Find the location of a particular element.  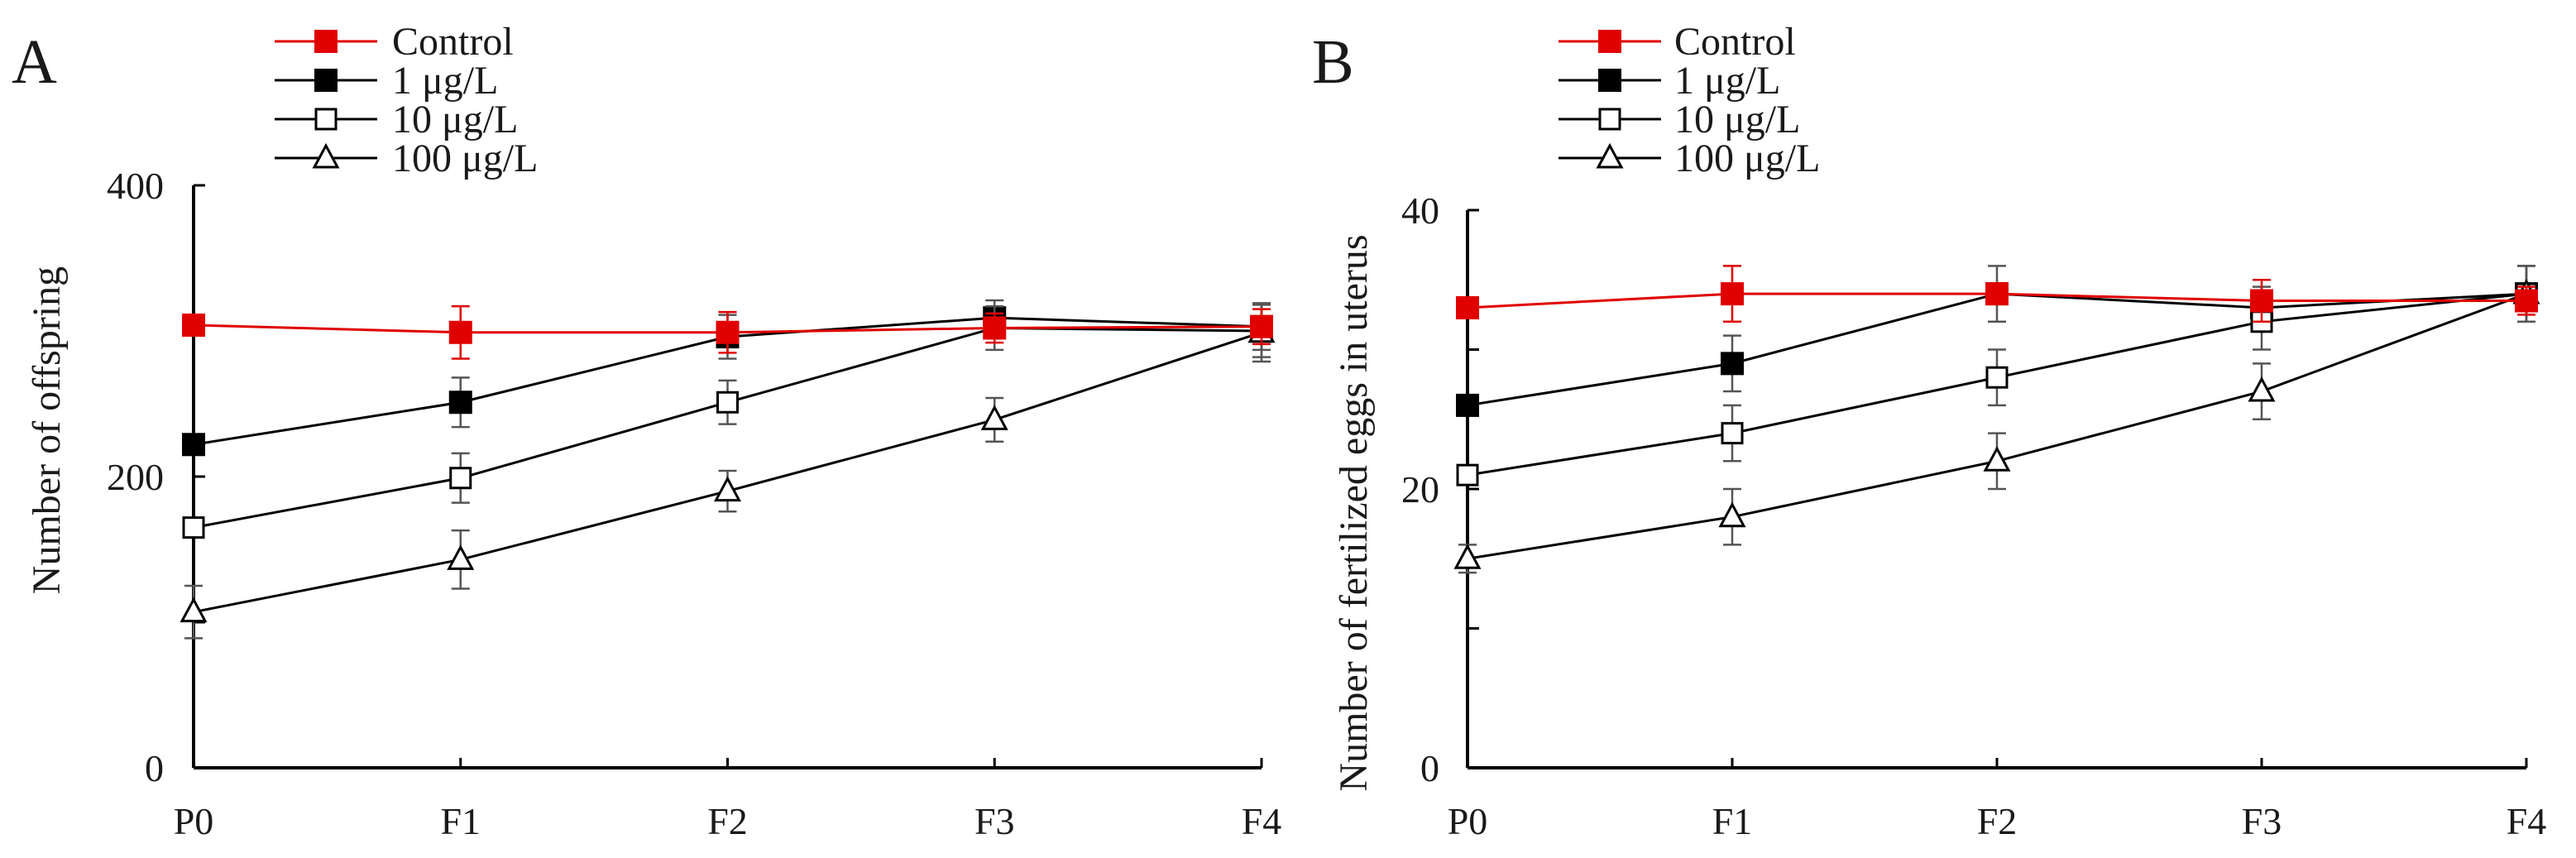

y-axis-title: Number of fertilized eggs in uterus is located at coordinates (1354, 512).